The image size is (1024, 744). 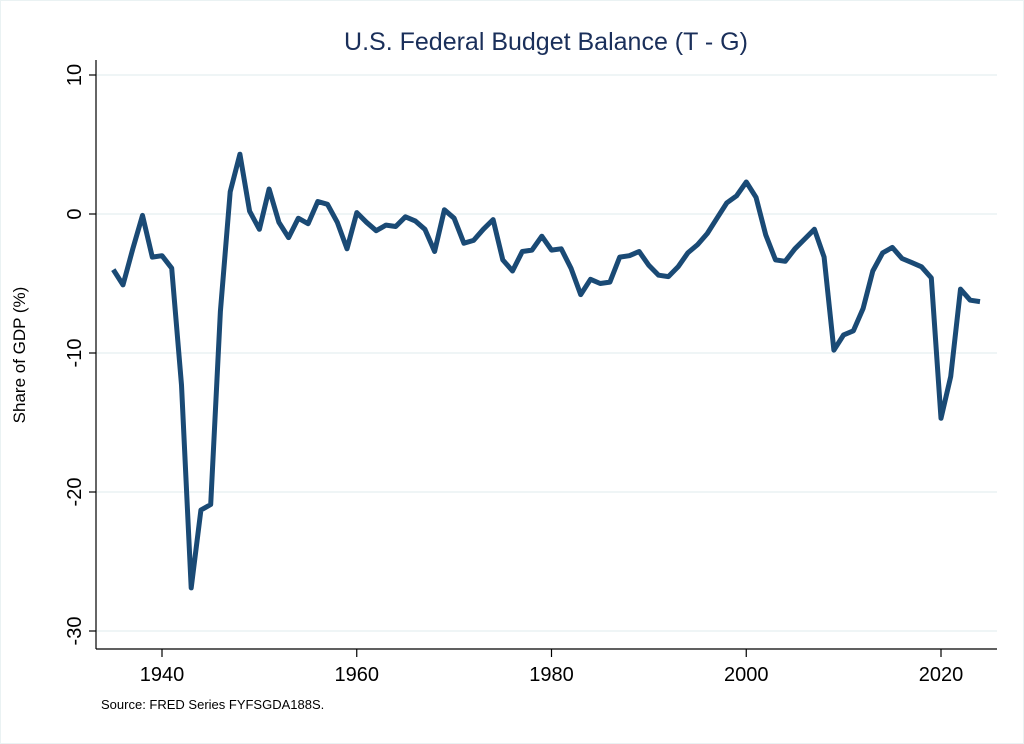 What do you see at coordinates (162, 675) in the screenshot?
I see `x-tick-label: 1940` at bounding box center [162, 675].